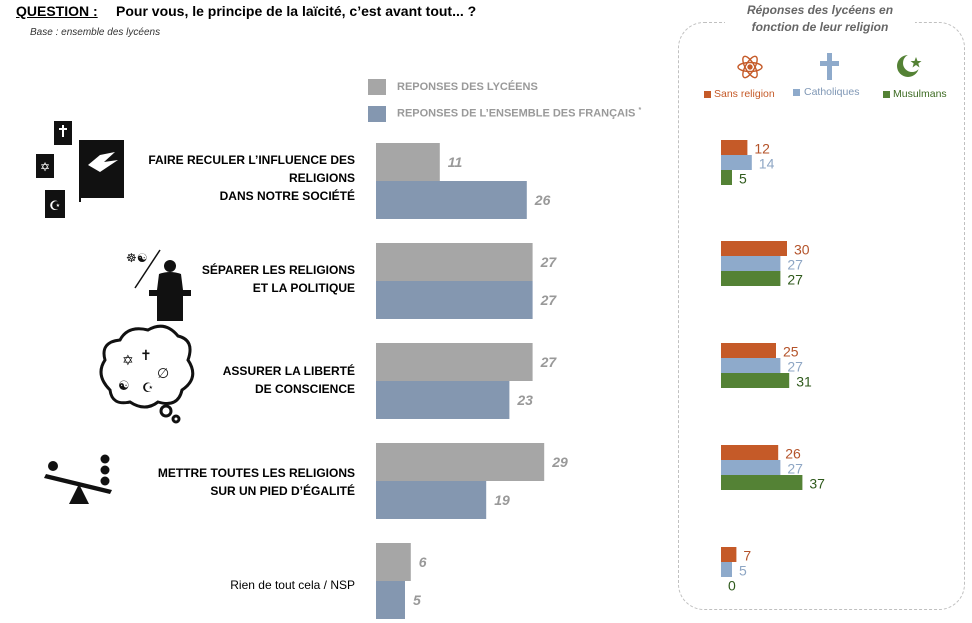  I want to click on category-label-line: DE CONSCIENCE, so click(304, 389).